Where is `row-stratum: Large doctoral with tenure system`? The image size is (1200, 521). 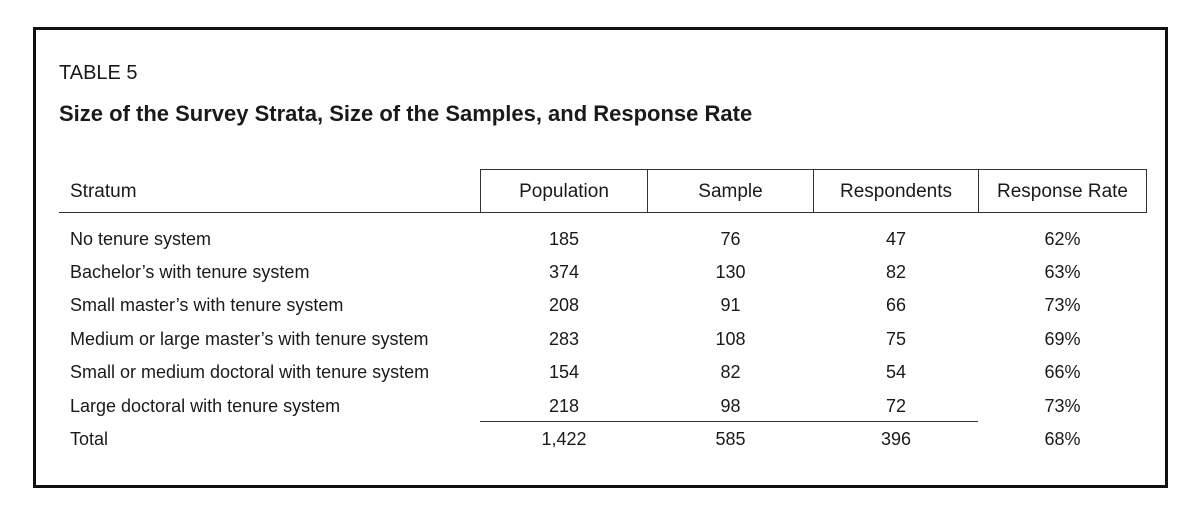 row-stratum: Large doctoral with tenure system is located at coordinates (205, 406).